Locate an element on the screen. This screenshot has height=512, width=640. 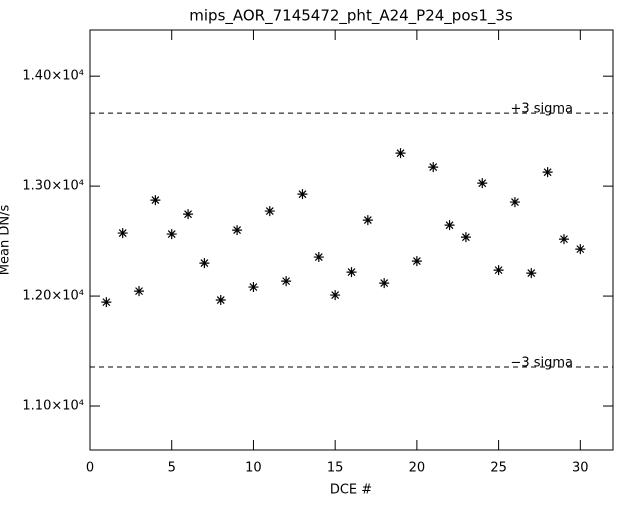
chart-title: mips_AOR_7145472_pht_A24_P24_pos1_3s is located at coordinates (351, 16).